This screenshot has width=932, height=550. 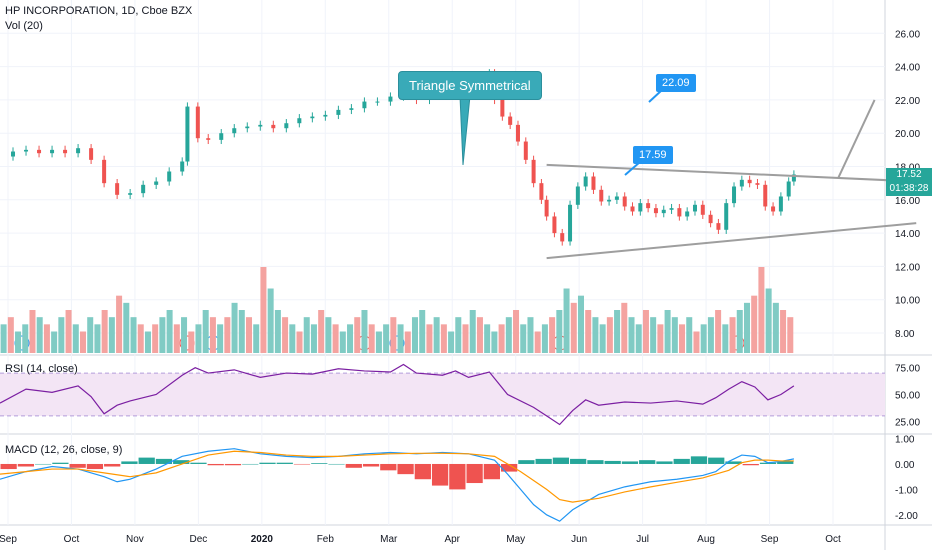 What do you see at coordinates (907, 369) in the screenshot?
I see `rsi-tick-label: 75.00` at bounding box center [907, 369].